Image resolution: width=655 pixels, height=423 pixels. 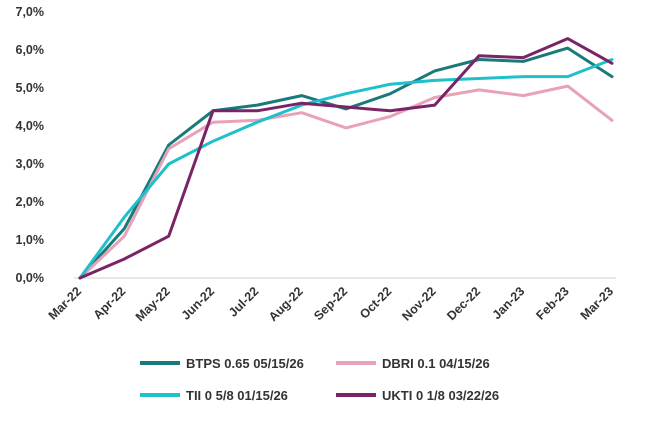 I want to click on x-tick-label: Aug-22, so click(x=286, y=304).